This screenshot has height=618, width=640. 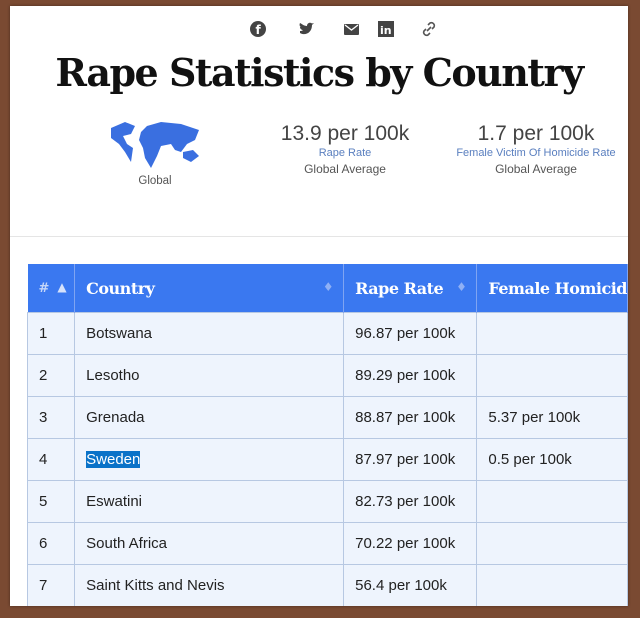 What do you see at coordinates (327, 543) in the screenshot?
I see `table-row: 6 South Africa 70.22 per 100k` at bounding box center [327, 543].